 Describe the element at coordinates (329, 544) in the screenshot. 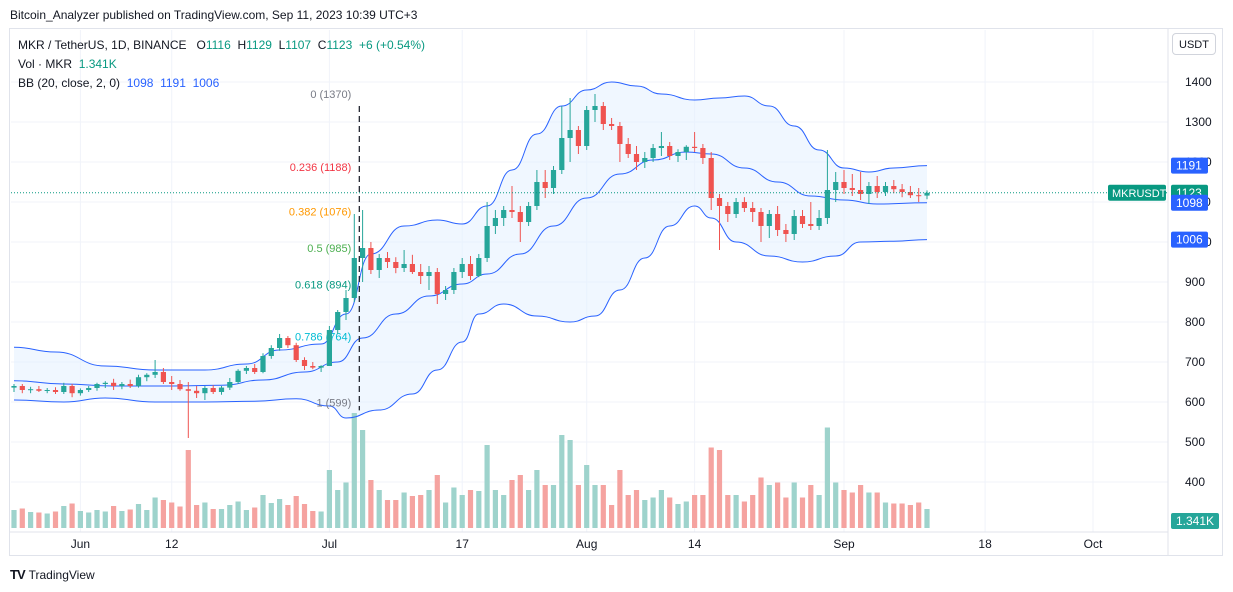

I see `x-tick-label: Jul` at that location.